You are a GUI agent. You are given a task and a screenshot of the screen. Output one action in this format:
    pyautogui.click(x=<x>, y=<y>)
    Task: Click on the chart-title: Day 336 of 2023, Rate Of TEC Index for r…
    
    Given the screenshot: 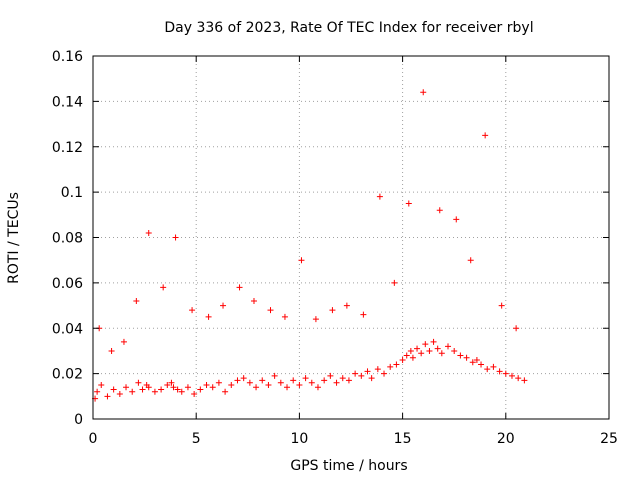 What is the action you would take?
    pyautogui.click(x=348, y=28)
    